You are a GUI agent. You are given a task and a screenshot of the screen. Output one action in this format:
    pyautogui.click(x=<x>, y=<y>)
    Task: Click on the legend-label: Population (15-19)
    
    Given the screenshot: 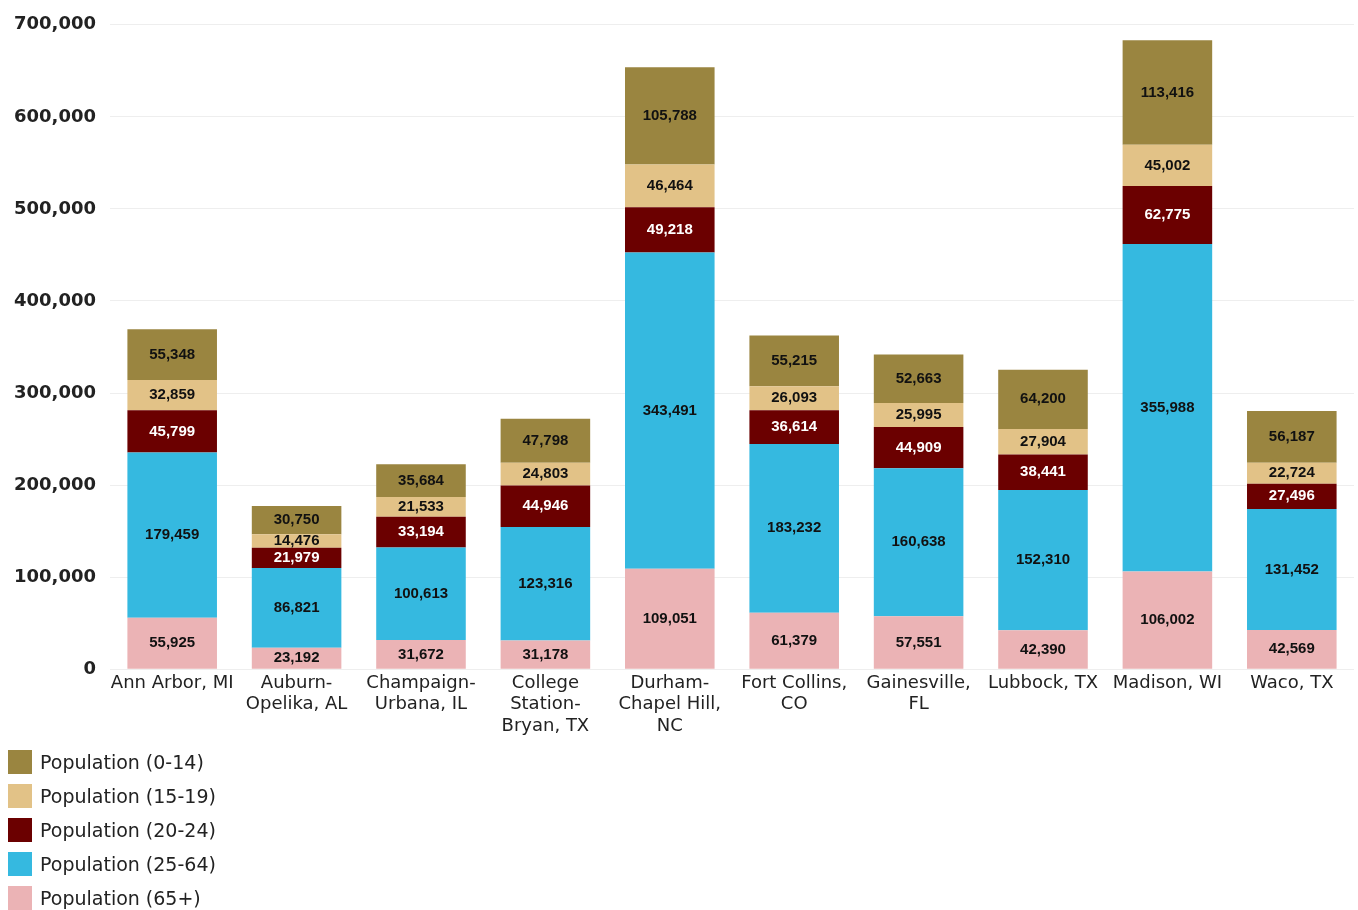 What is the action you would take?
    pyautogui.click(x=128, y=796)
    